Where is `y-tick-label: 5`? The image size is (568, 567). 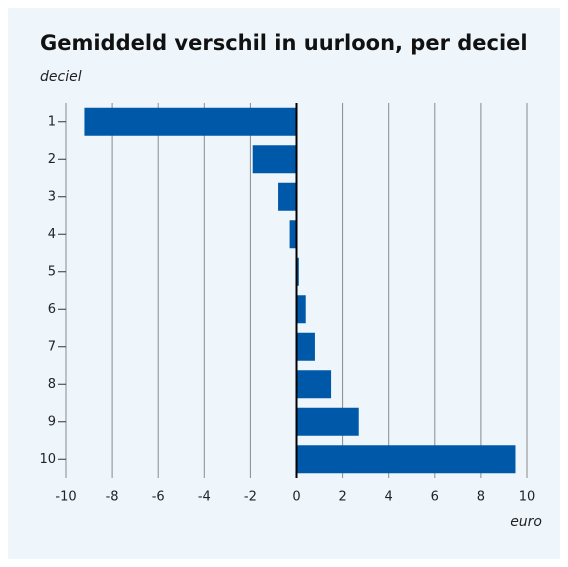 y-tick-label: 5 is located at coordinates (52, 271).